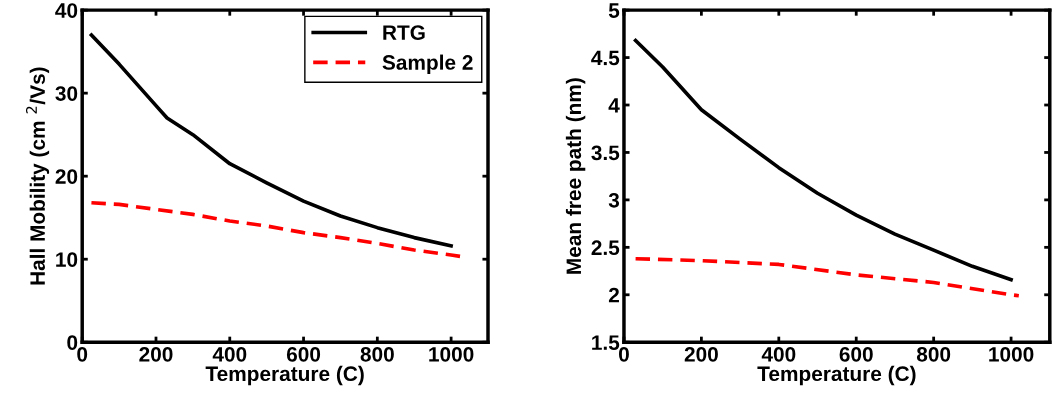 The image size is (1054, 405). I want to click on y-tick-label: 1.5, so click(606, 342).